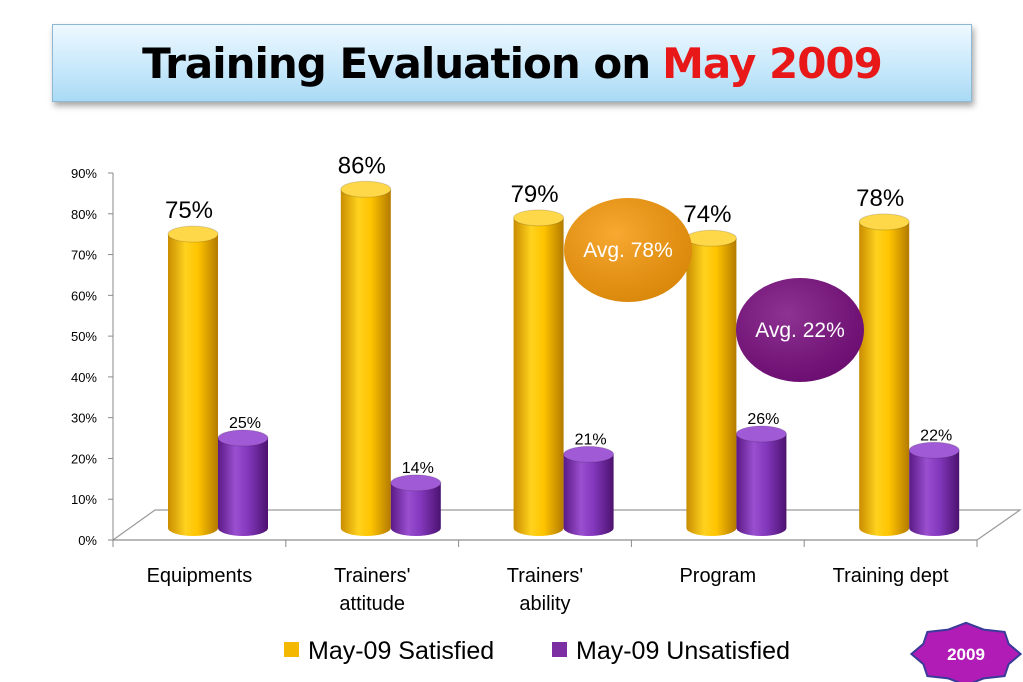 This screenshot has width=1023, height=682. Describe the element at coordinates (891, 576) in the screenshot. I see `category-label: Training dept` at that location.